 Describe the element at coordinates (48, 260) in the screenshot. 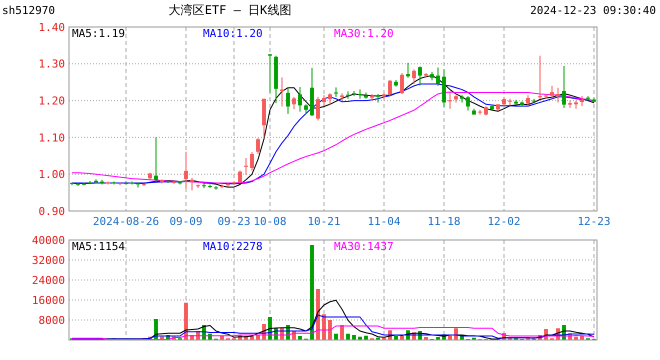

I see `y-tick-label: 32000` at that location.